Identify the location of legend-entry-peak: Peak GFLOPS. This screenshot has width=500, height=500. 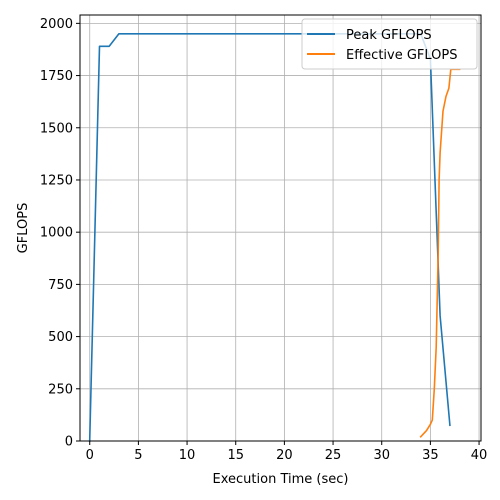
(389, 35).